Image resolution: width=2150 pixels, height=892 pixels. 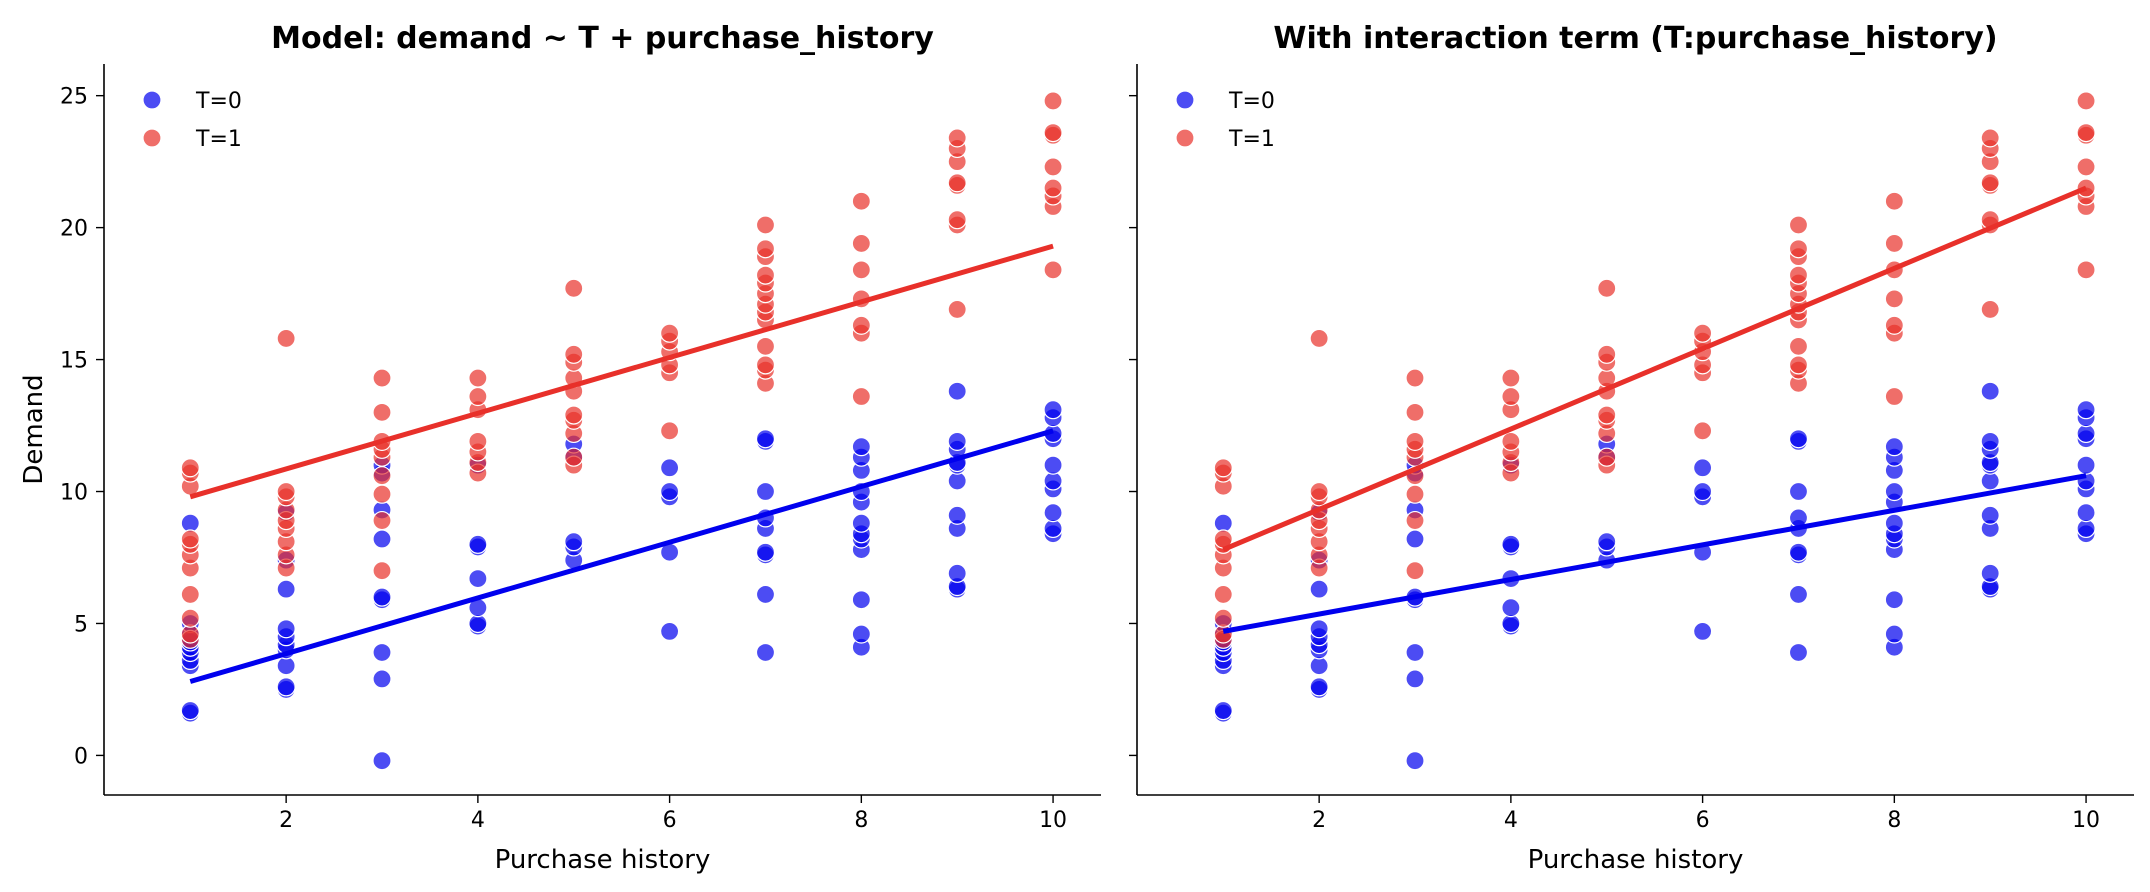 What do you see at coordinates (81, 624) in the screenshot?
I see `y-tick-label: 5` at bounding box center [81, 624].